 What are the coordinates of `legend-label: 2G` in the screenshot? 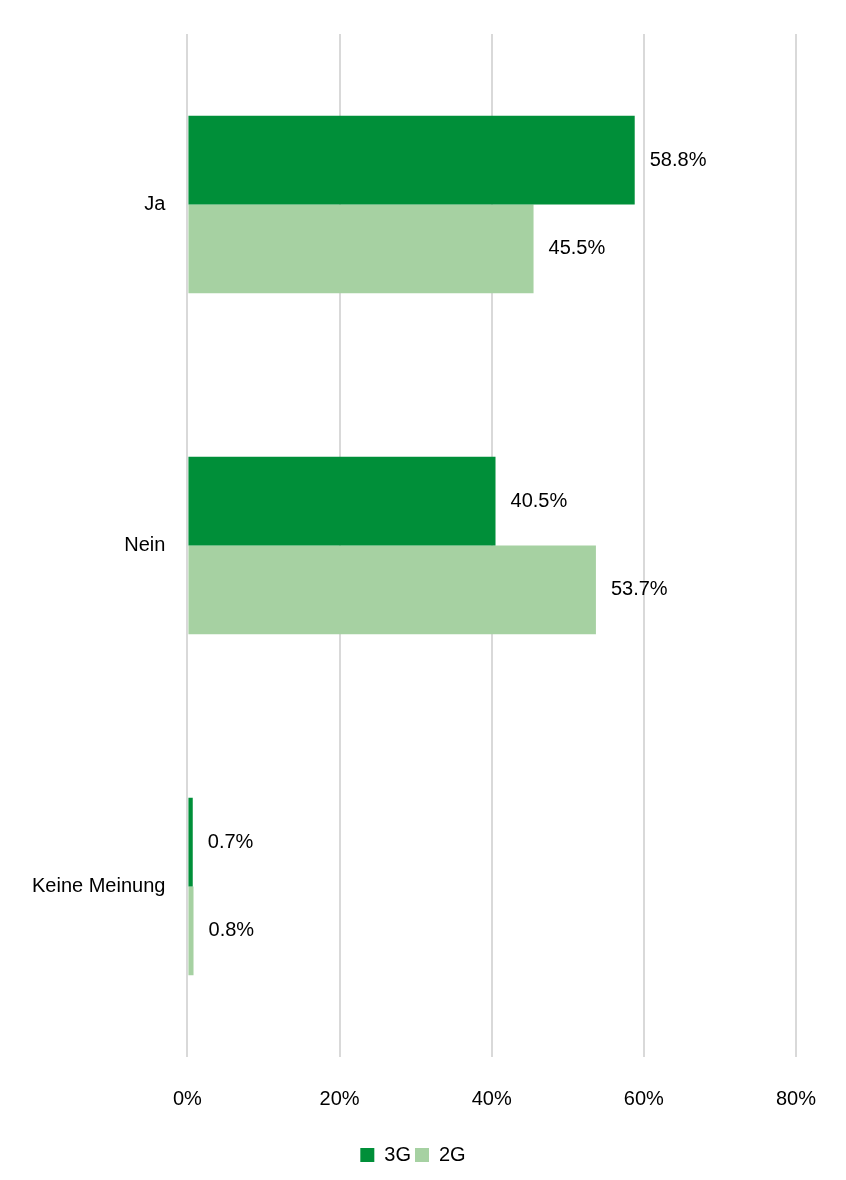 It's located at (452, 1153).